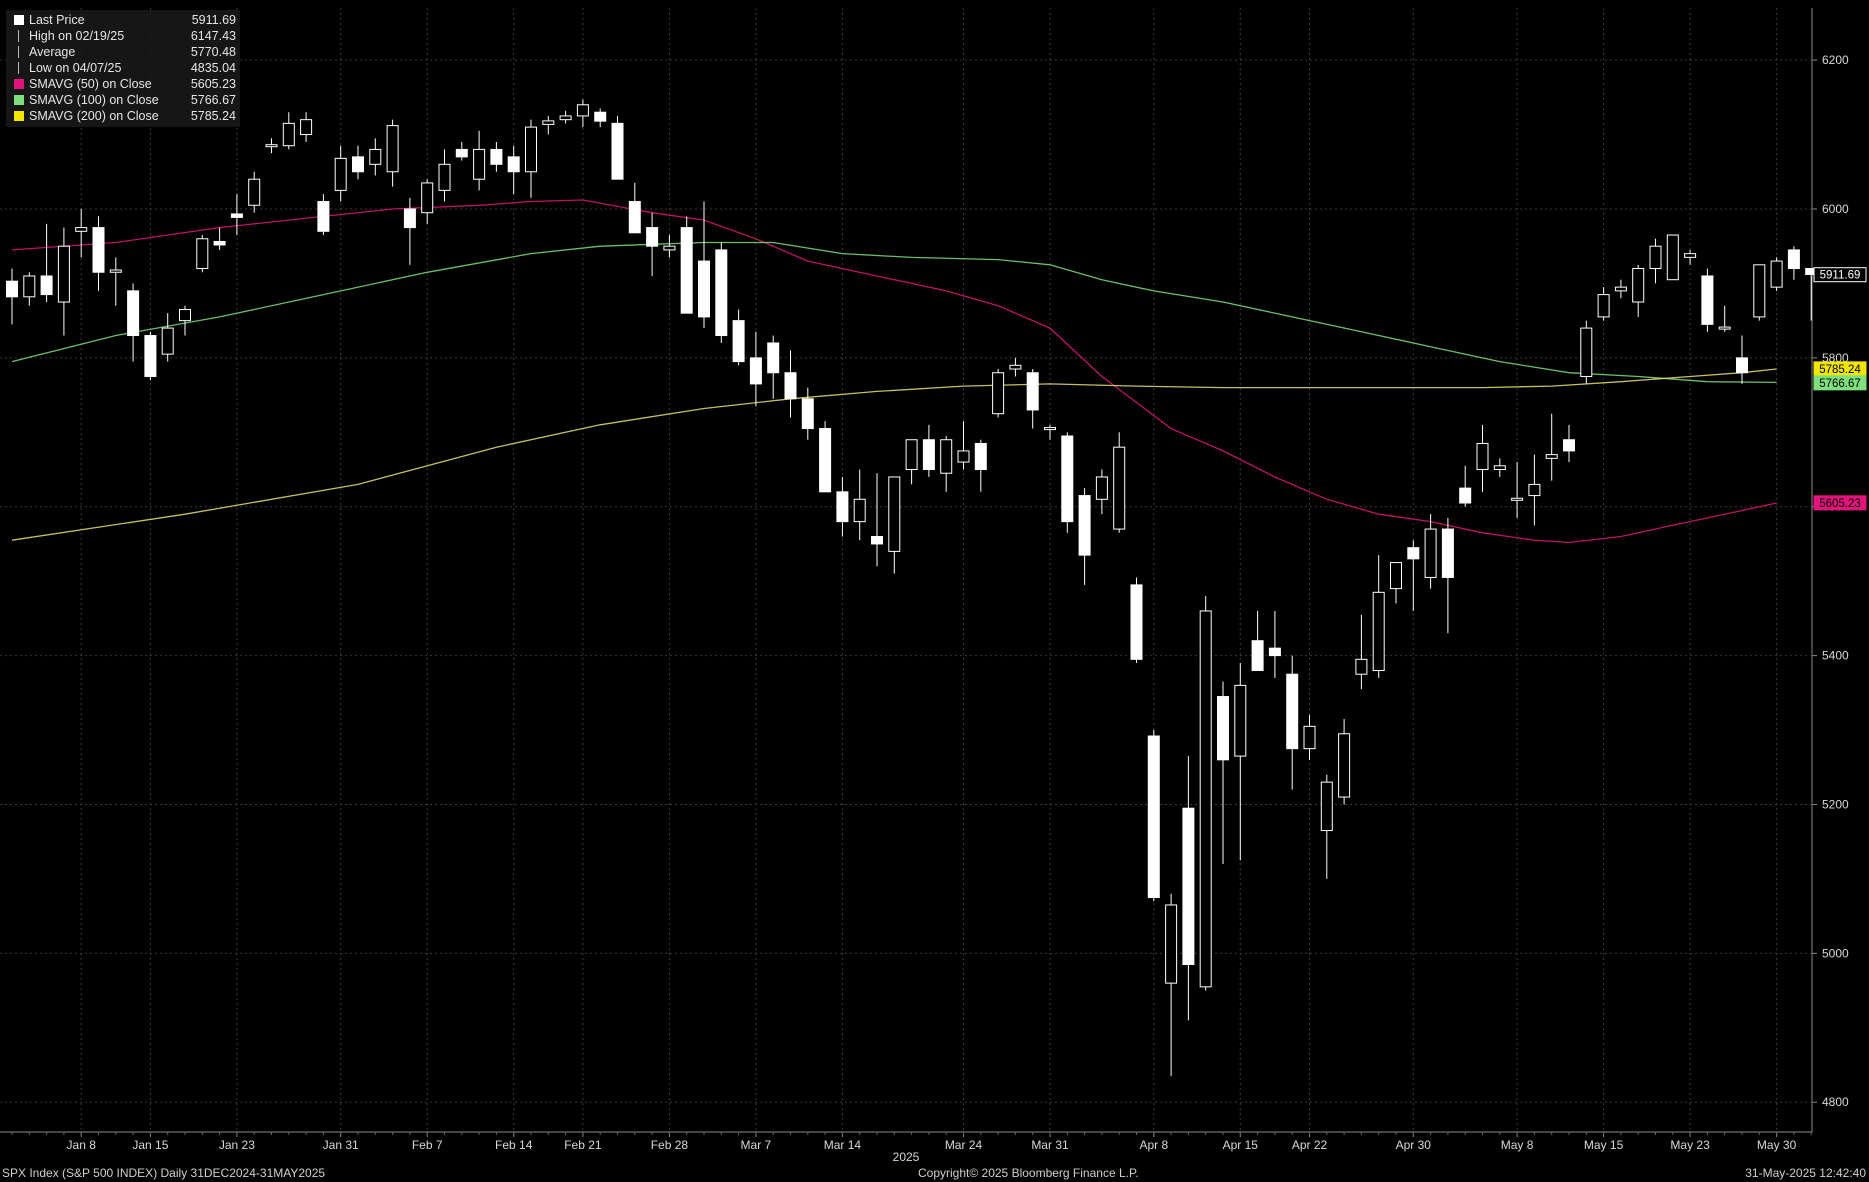 The height and width of the screenshot is (1182, 1869). What do you see at coordinates (82, 1145) in the screenshot?
I see `x-tick-label: Jan 8` at bounding box center [82, 1145].